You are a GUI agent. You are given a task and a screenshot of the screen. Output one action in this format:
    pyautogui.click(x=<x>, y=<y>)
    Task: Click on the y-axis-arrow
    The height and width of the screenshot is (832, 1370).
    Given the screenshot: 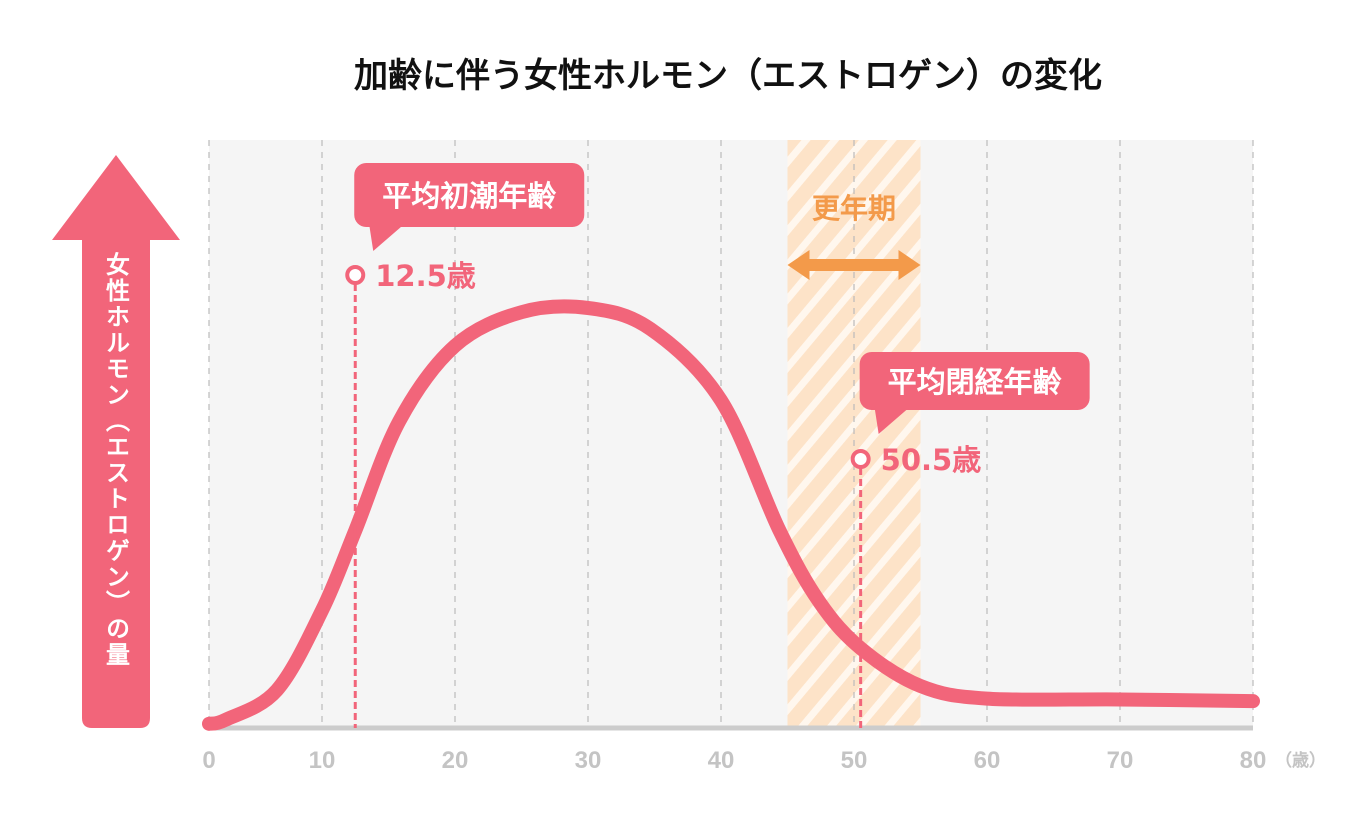 What is the action you would take?
    pyautogui.click(x=116, y=441)
    